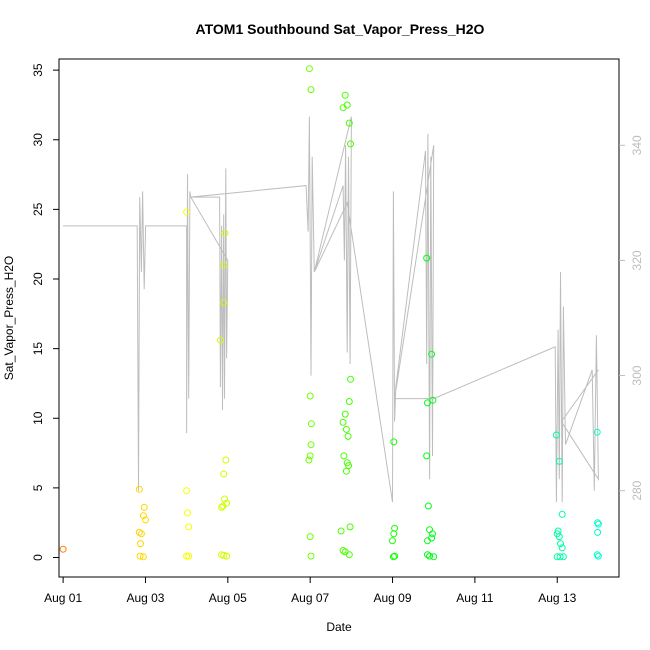  What do you see at coordinates (38, 70) in the screenshot?
I see `y-tick-label: 35` at bounding box center [38, 70].